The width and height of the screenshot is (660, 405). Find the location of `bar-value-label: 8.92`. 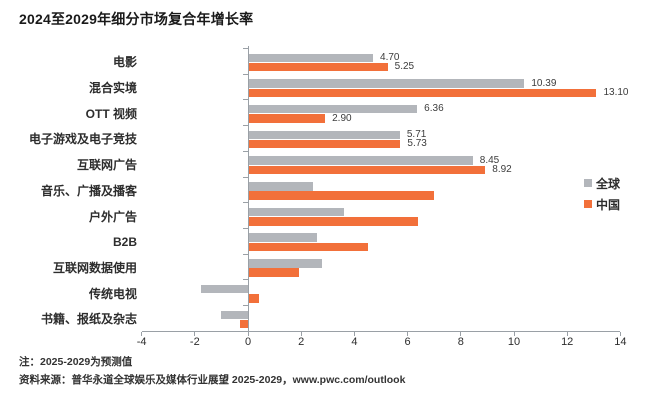

bar-value-label: 8.92 is located at coordinates (502, 170).